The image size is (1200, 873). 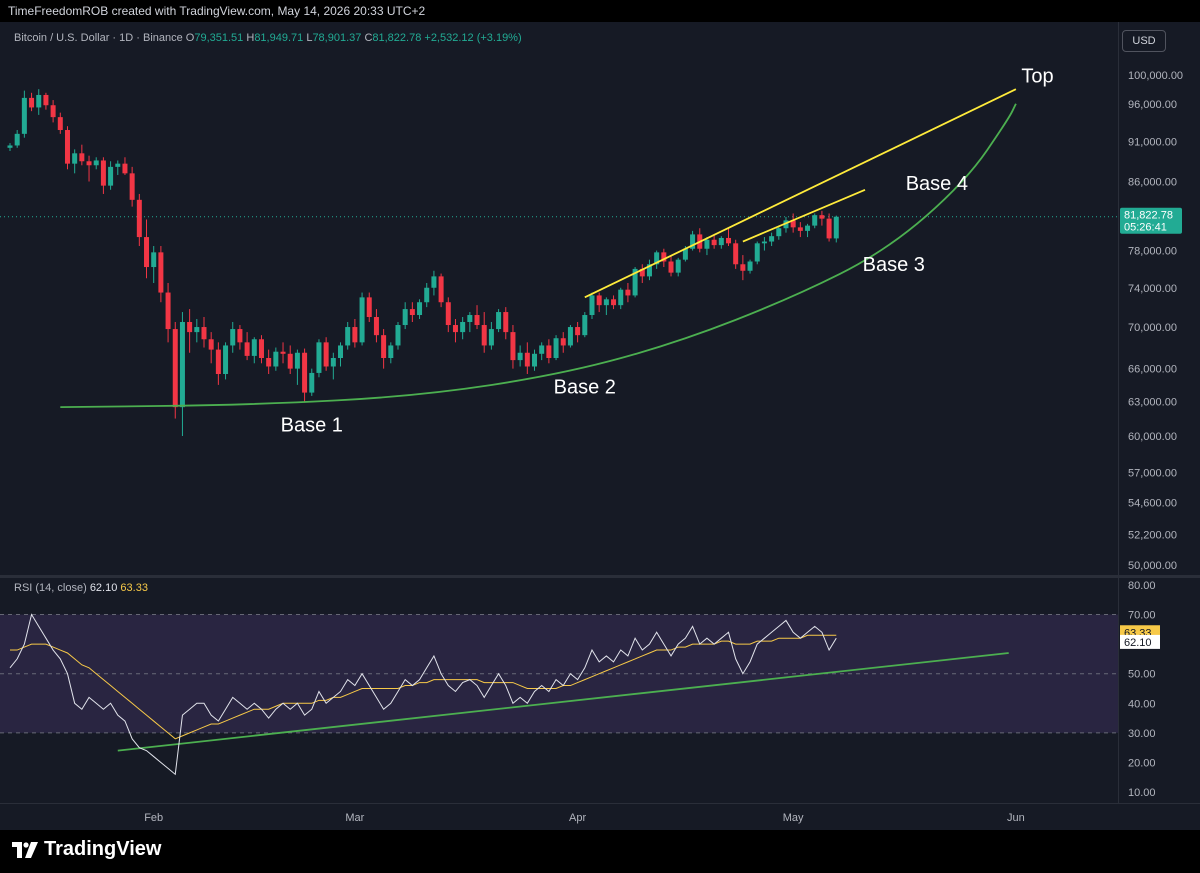 What do you see at coordinates (1144, 41) in the screenshot?
I see `currency-button: USD` at bounding box center [1144, 41].